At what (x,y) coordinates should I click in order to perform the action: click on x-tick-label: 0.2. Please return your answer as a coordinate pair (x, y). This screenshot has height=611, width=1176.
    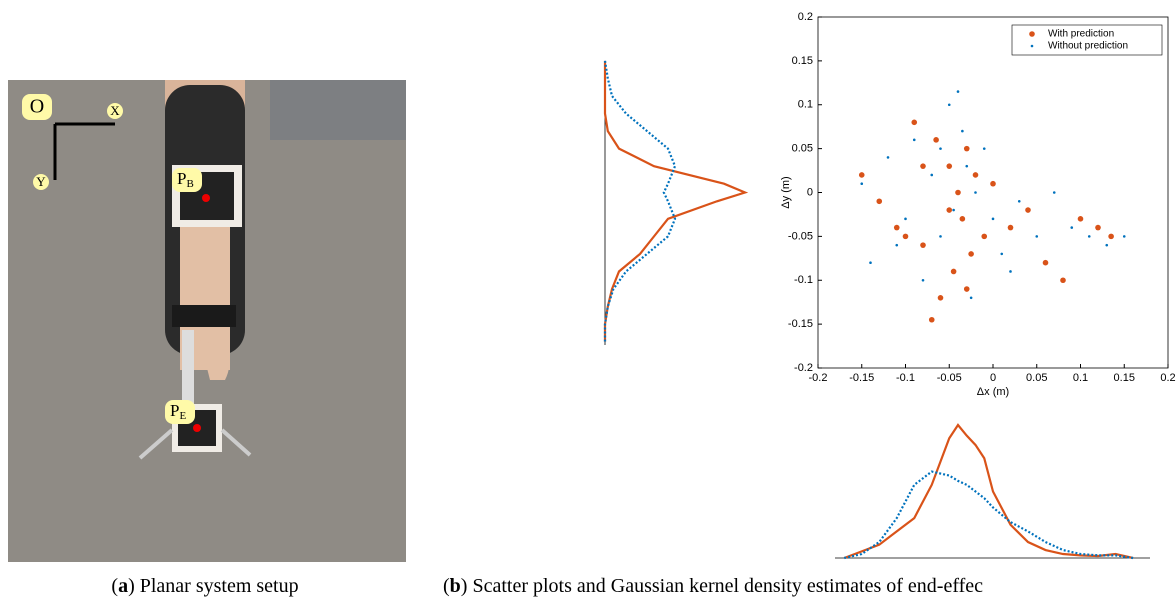
    Looking at the image, I should click on (1167, 378).